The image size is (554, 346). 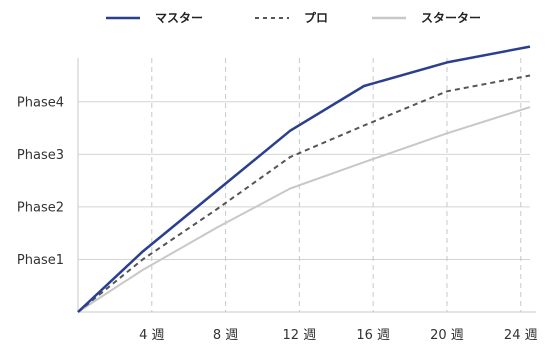 What do you see at coordinates (40, 260) in the screenshot?
I see `y-tick-label-1: Phase1` at bounding box center [40, 260].